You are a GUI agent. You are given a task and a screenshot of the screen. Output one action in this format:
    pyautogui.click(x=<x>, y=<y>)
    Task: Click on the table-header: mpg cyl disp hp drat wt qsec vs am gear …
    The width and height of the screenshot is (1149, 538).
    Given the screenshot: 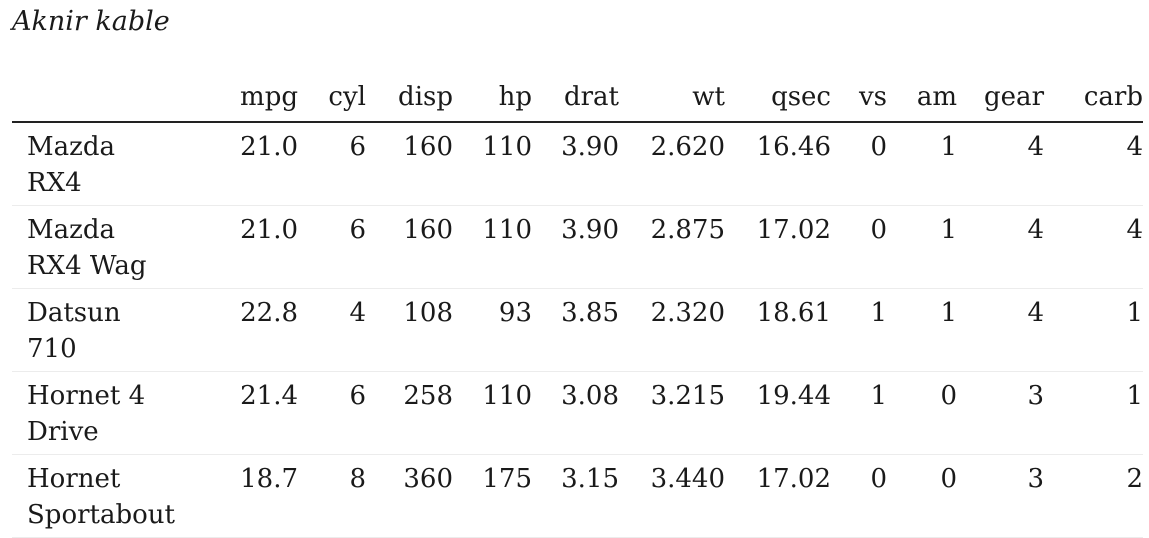 What is the action you would take?
    pyautogui.click(x=577, y=98)
    